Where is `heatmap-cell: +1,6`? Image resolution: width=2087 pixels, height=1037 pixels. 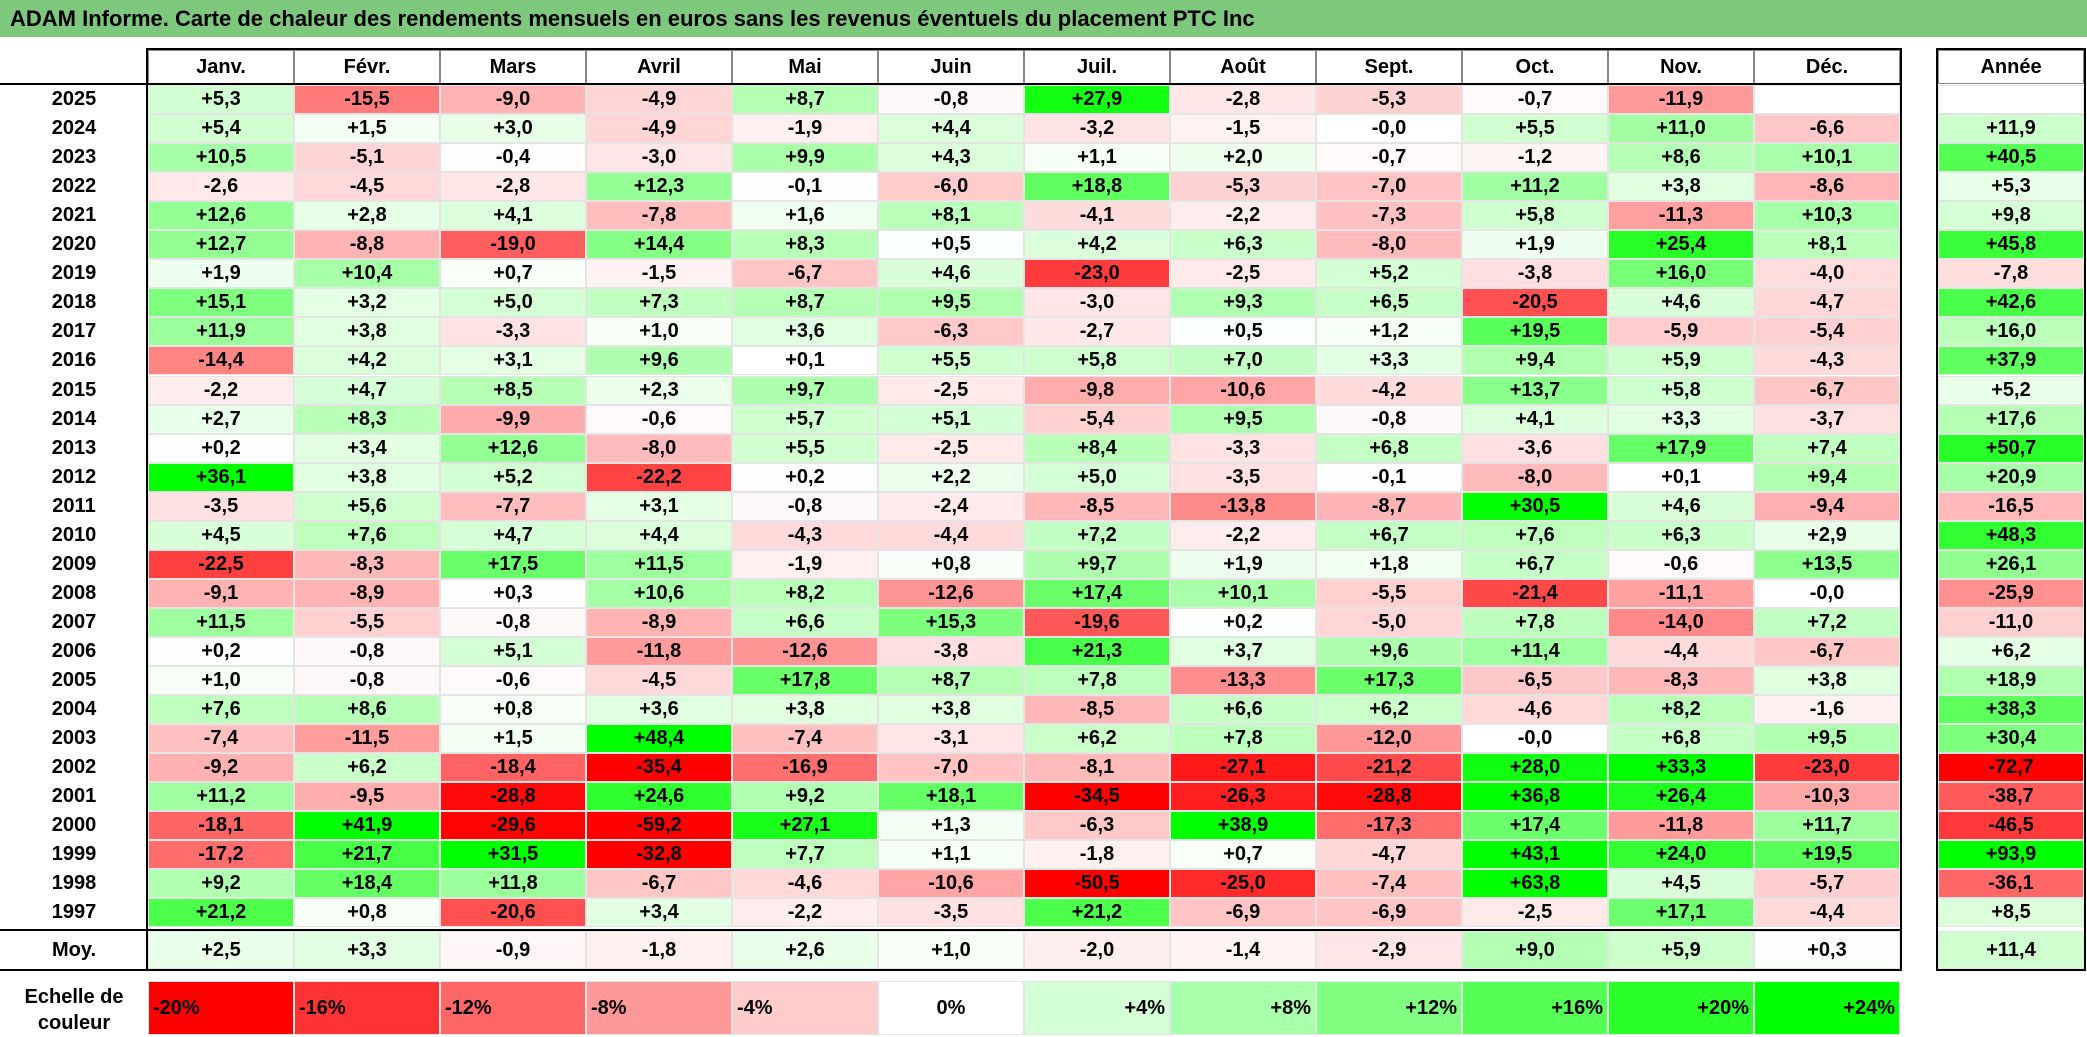
heatmap-cell: +1,6 is located at coordinates (805, 216).